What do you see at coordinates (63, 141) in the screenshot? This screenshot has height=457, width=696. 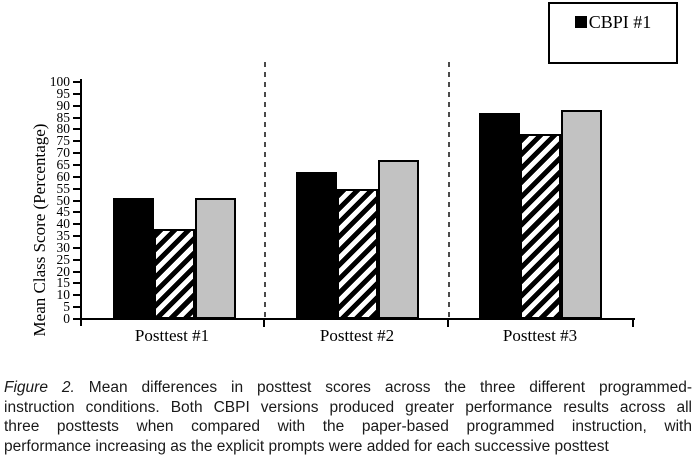 I see `y-tick-label: 75` at bounding box center [63, 141].